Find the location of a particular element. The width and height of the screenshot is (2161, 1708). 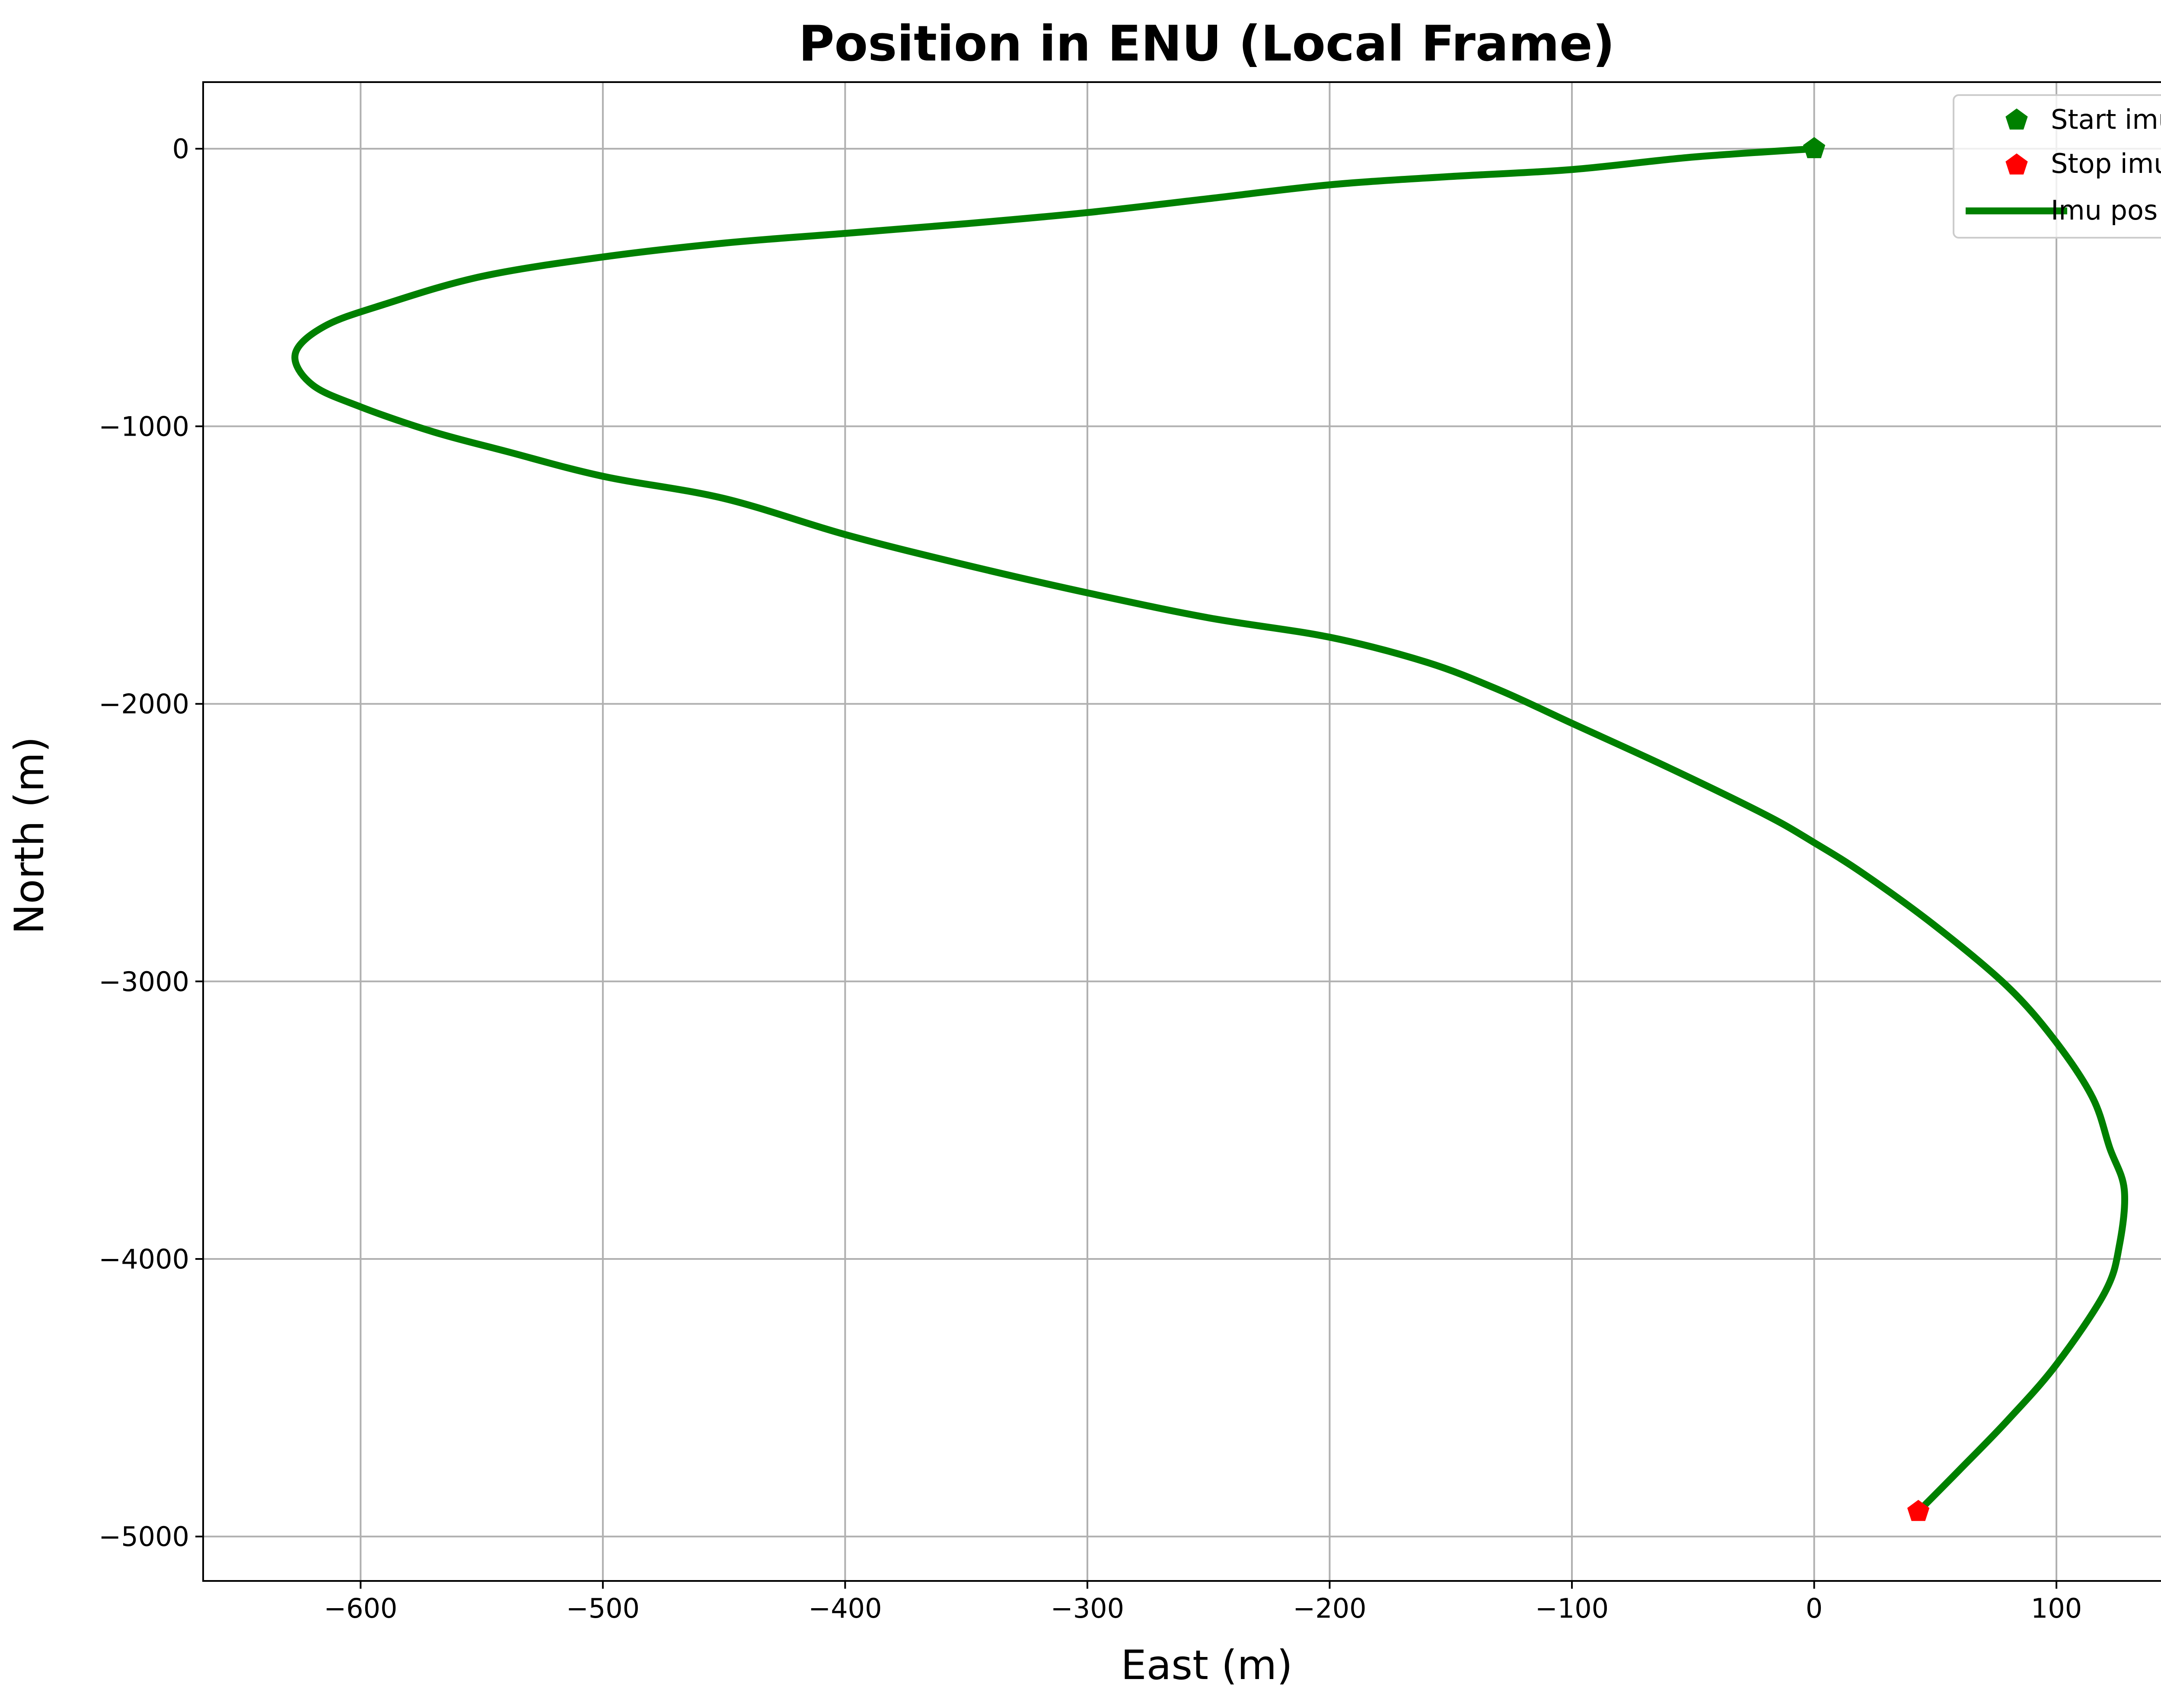

x-axis-label: East (m) is located at coordinates (1207, 1665).